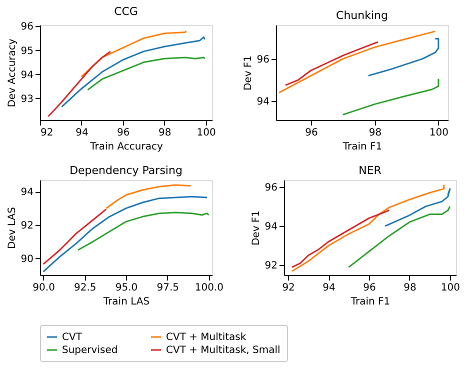  What do you see at coordinates (126, 170) in the screenshot?
I see `chart-title: Dependency Parsing` at bounding box center [126, 170].